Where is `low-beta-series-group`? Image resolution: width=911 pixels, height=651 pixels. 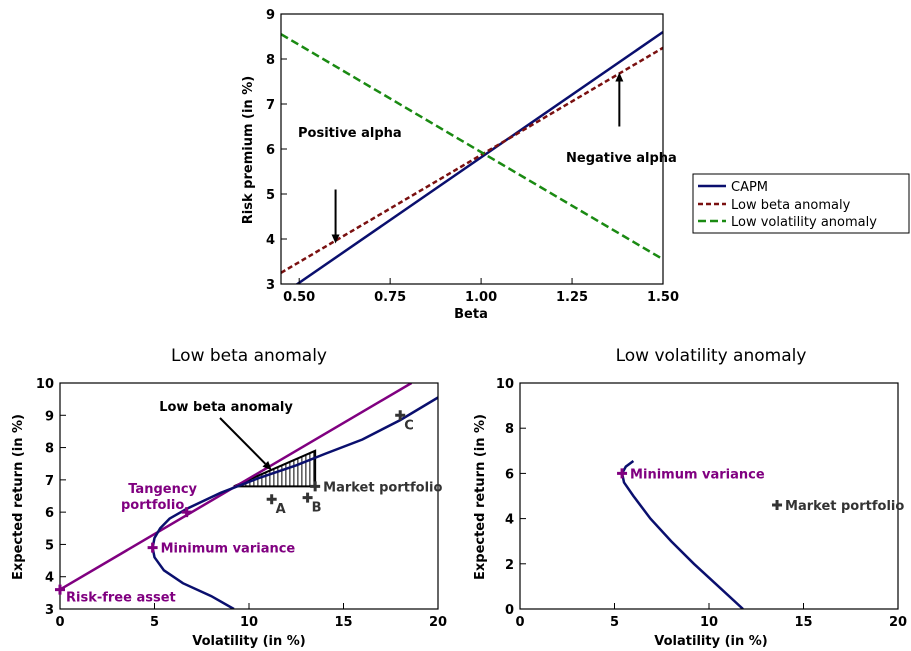 low-beta-series-group is located at coordinates (249, 496).